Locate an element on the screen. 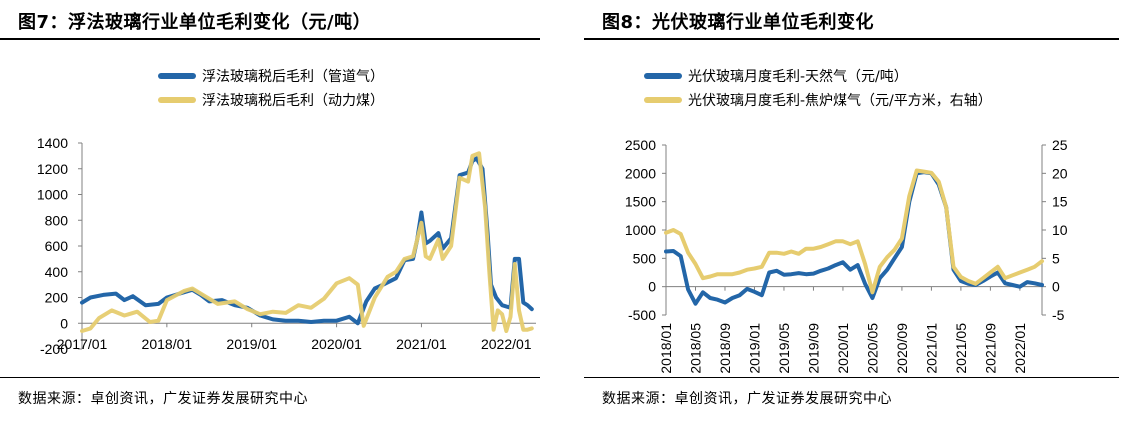  y-tick-label-left: 1000 is located at coordinates (640, 230).